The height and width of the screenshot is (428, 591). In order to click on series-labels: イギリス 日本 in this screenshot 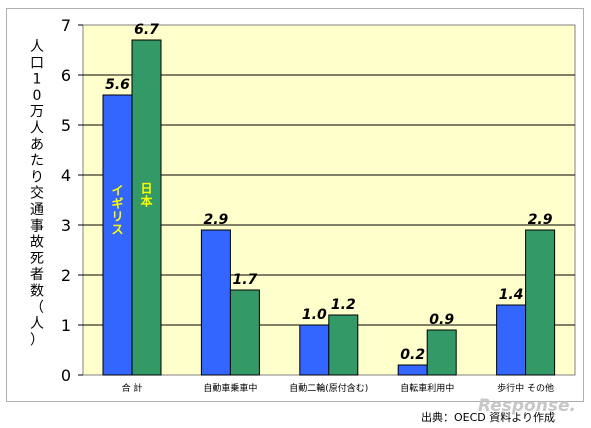, I will do `click(131, 209)`.